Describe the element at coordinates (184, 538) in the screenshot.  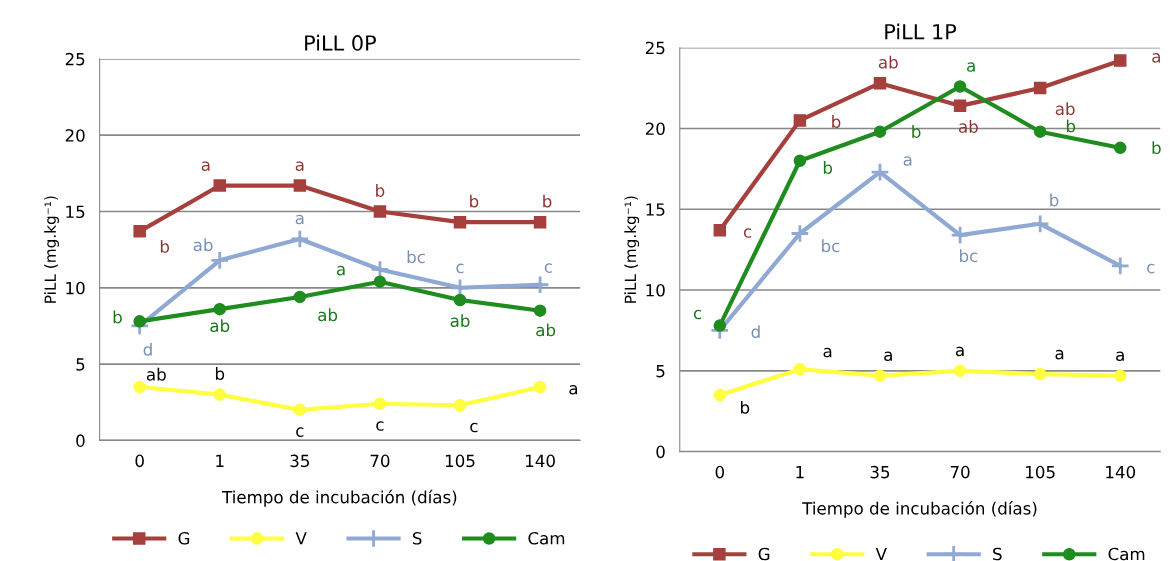
I see `legend-label: G` at that location.